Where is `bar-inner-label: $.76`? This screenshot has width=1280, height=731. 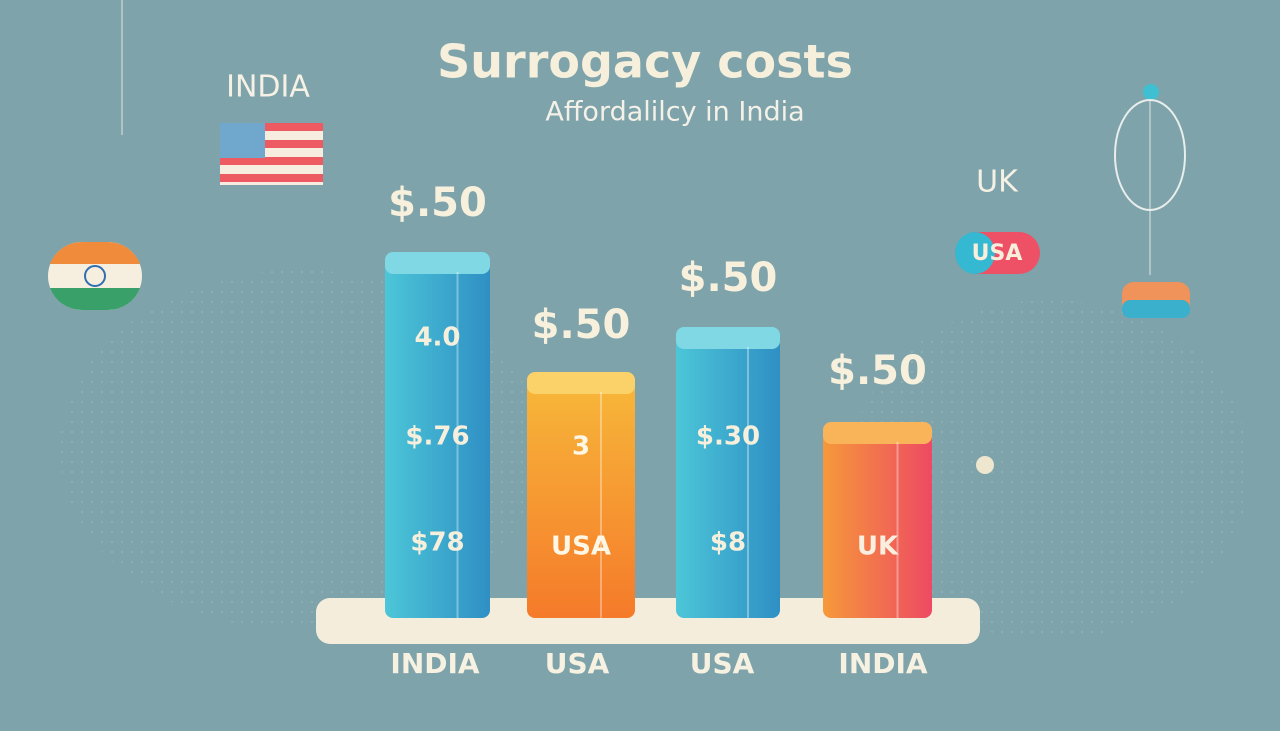 bar-inner-label: $.76 is located at coordinates (437, 437).